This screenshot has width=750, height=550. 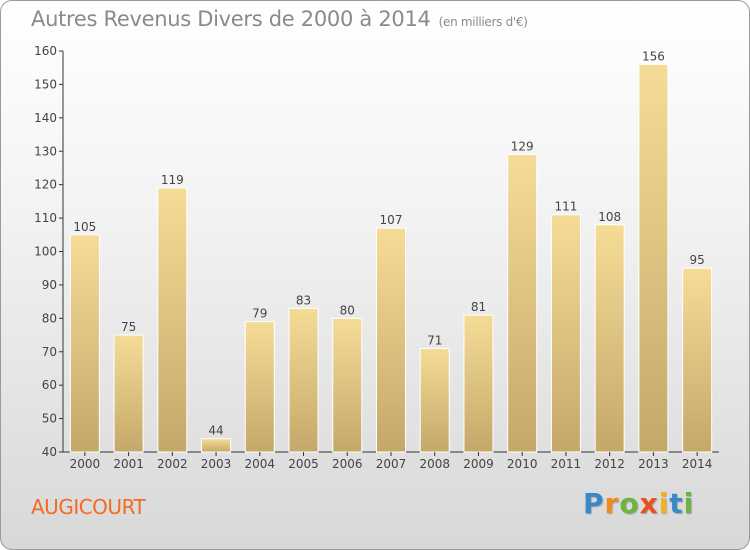 I want to click on y-tick-label: 110, so click(x=45, y=218).